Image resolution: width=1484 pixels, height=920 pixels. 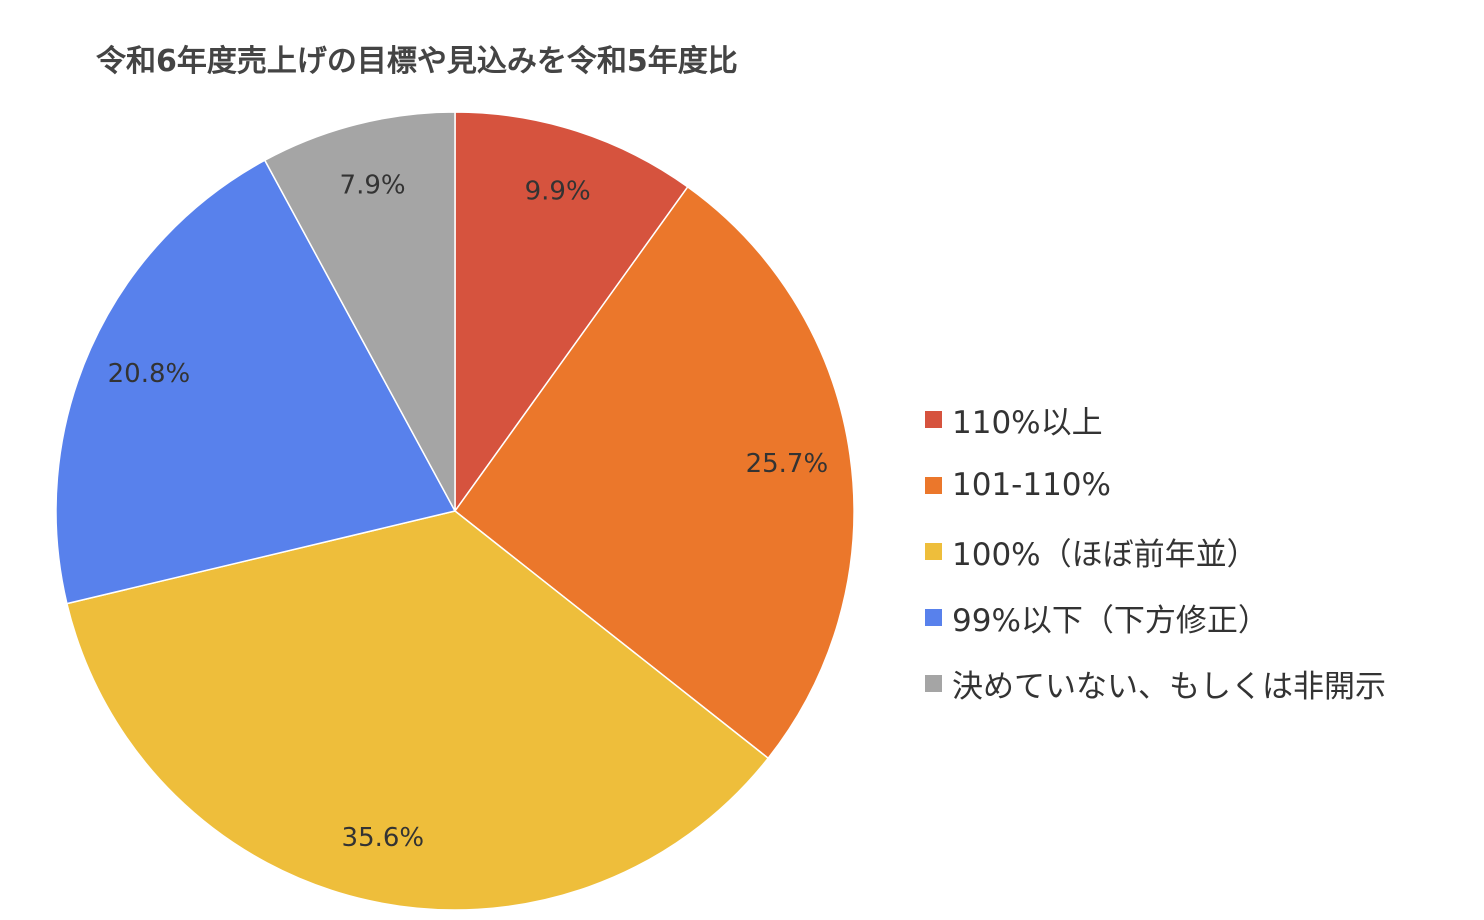 What do you see at coordinates (373, 186) in the screenshot?
I see `slice-percent-label: 7.9%` at bounding box center [373, 186].